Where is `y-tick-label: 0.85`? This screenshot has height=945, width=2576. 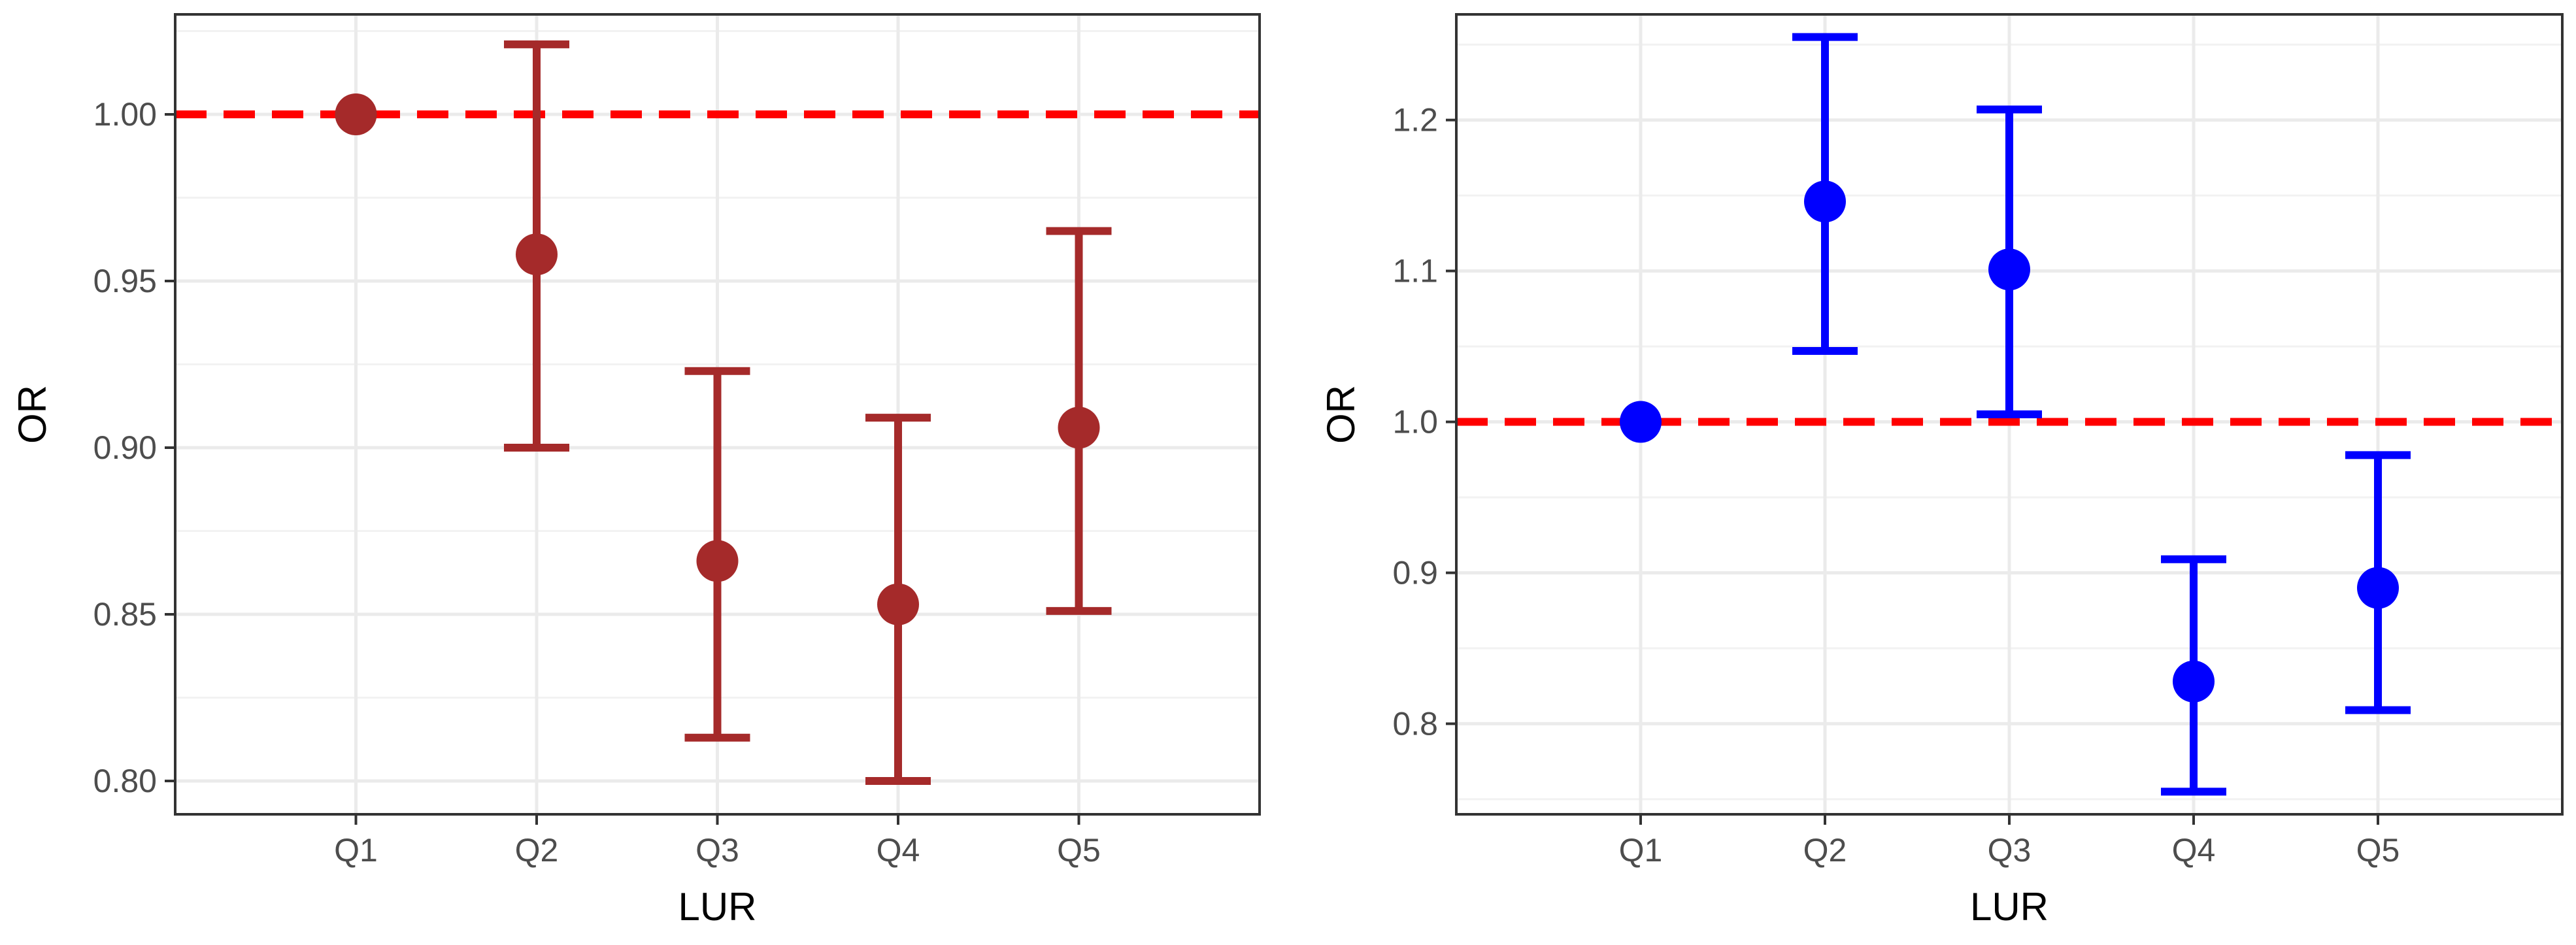
y-tick-label: 0.85 is located at coordinates (125, 614).